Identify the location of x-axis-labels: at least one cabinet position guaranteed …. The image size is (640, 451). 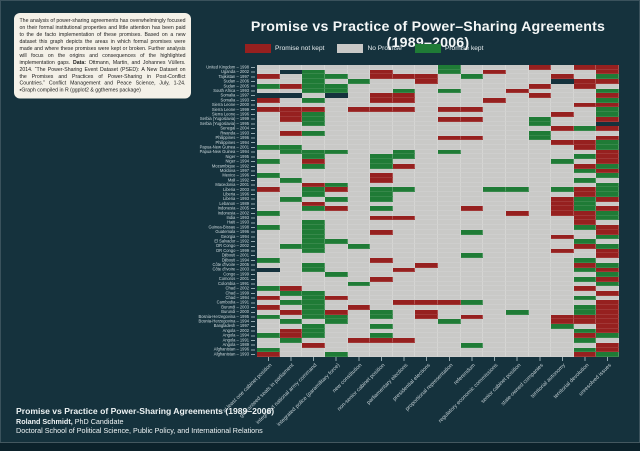
(420, 397).